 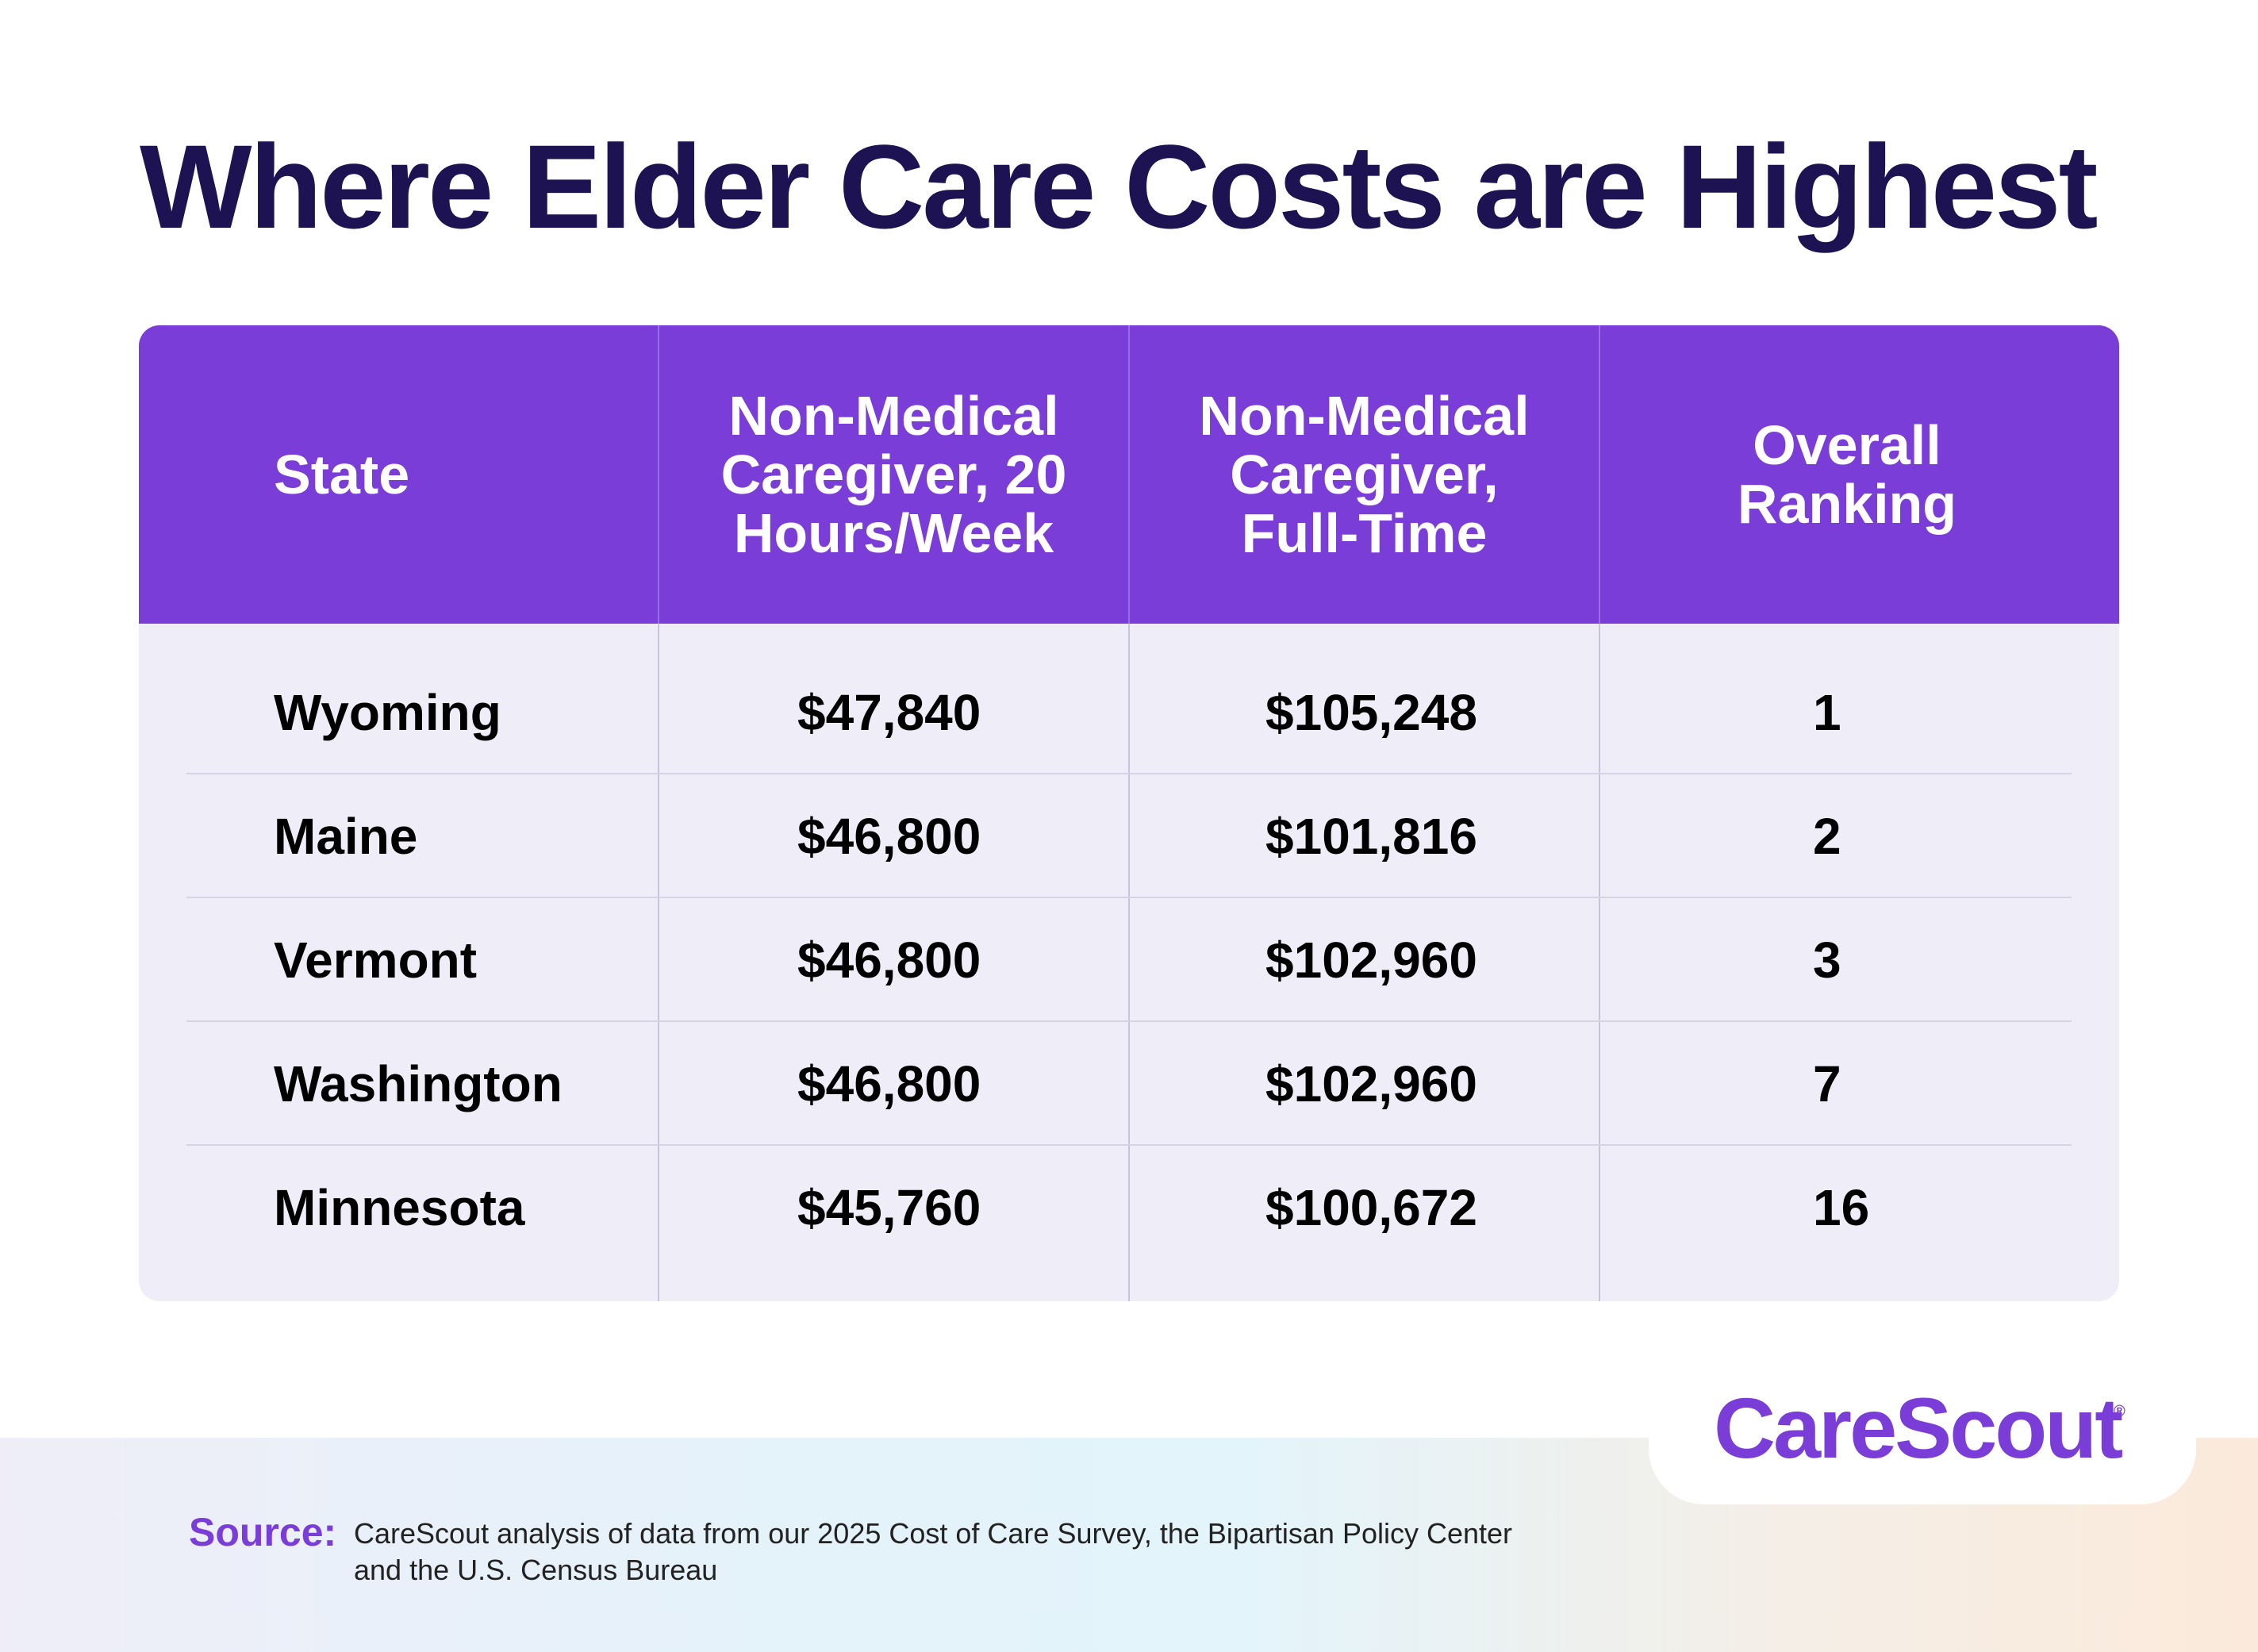 What do you see at coordinates (889, 712) in the screenshot?
I see `cell-part-time-cost: $47,840` at bounding box center [889, 712].